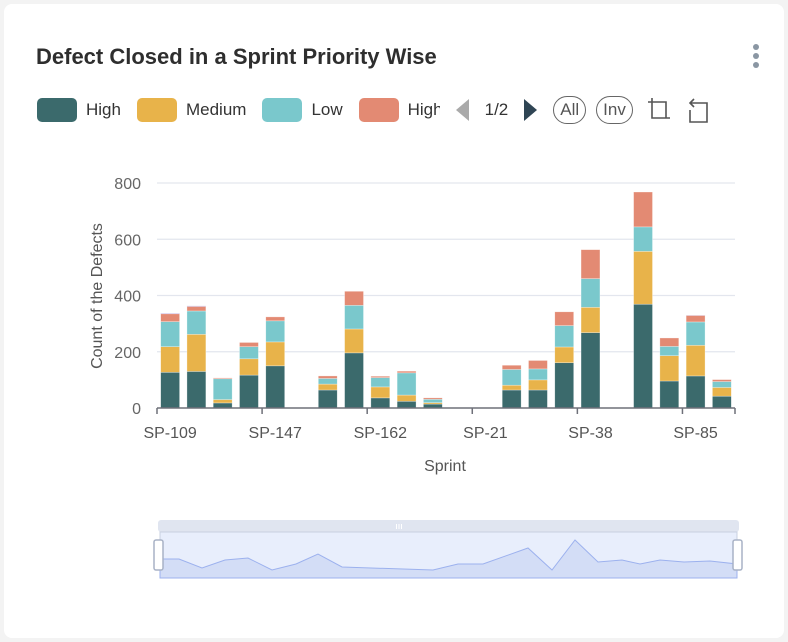 The image size is (788, 642). What do you see at coordinates (737, 555) in the screenshot?
I see `data-zoom-right-handle` at bounding box center [737, 555].